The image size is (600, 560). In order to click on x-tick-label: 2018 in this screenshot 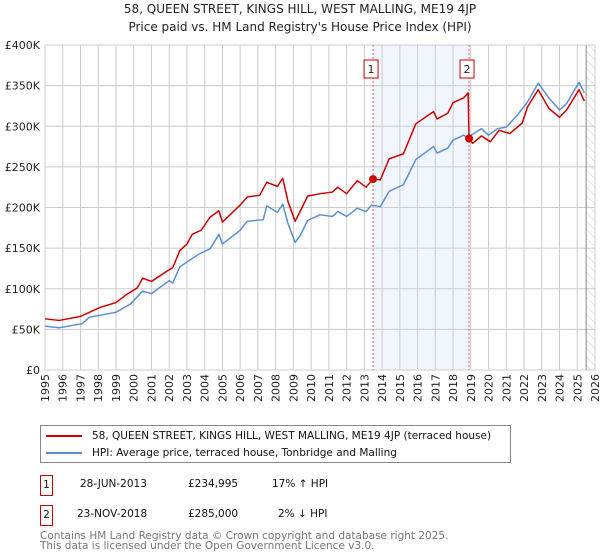, I will do `click(453, 388)`.